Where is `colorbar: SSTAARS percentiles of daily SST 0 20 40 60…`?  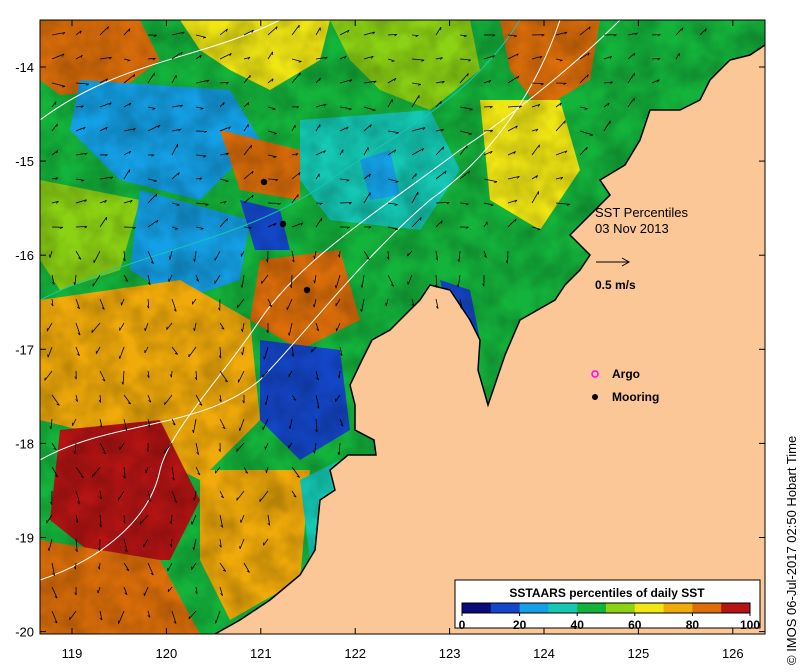
colorbar: SSTAARS percentiles of daily SST 0 20 40 60… is located at coordinates (607, 605).